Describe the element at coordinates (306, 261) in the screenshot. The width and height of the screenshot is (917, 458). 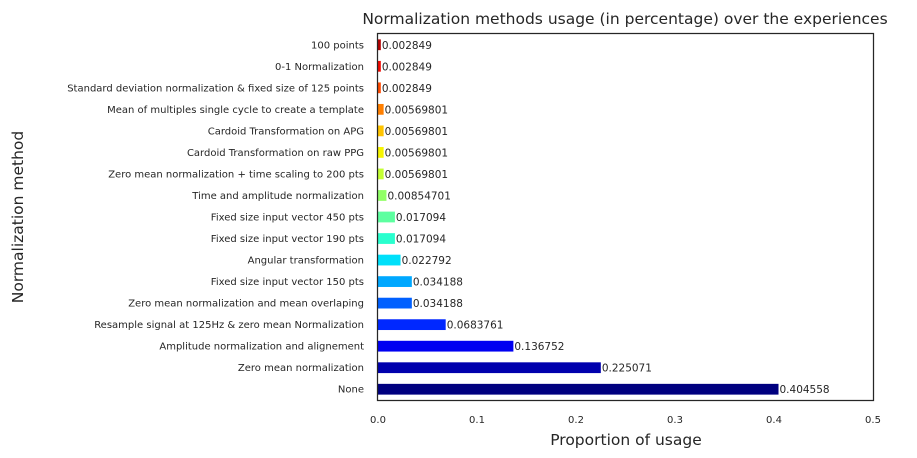
I see `y-tick-label: Angular transformation` at that location.